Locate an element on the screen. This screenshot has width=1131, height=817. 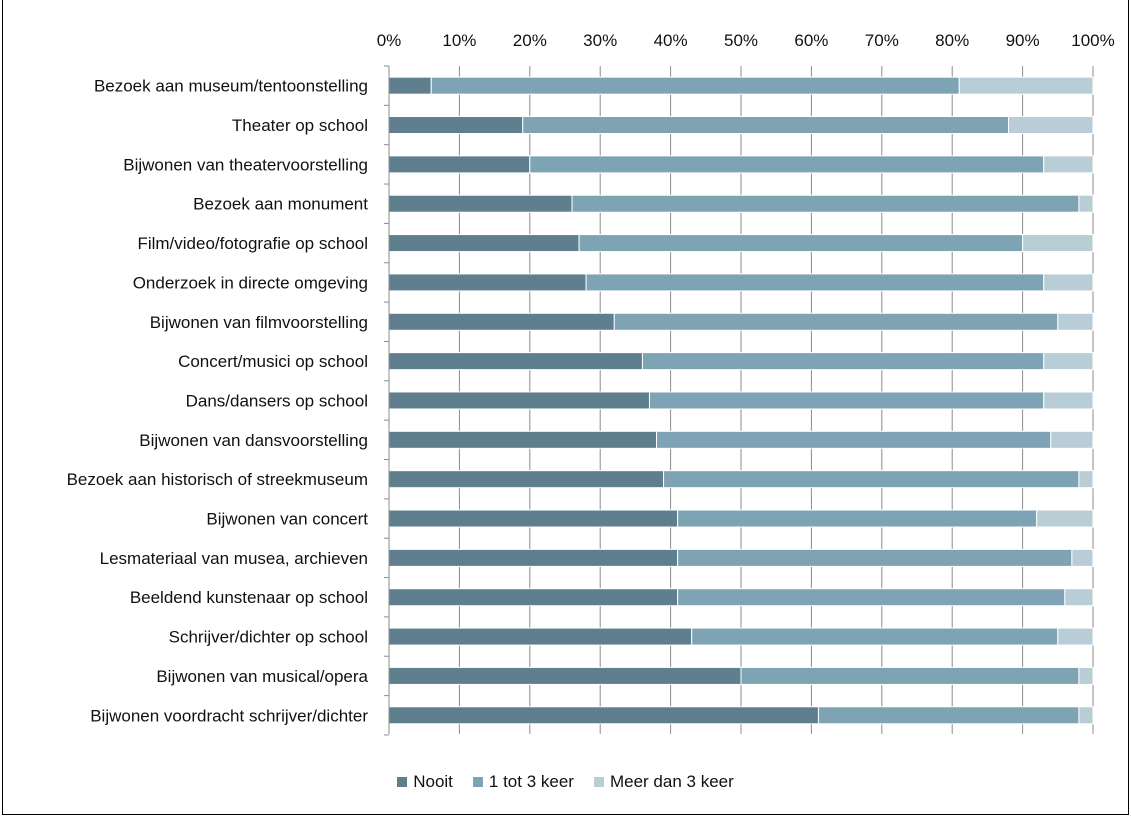
x-tick-label: 70% is located at coordinates (882, 40).